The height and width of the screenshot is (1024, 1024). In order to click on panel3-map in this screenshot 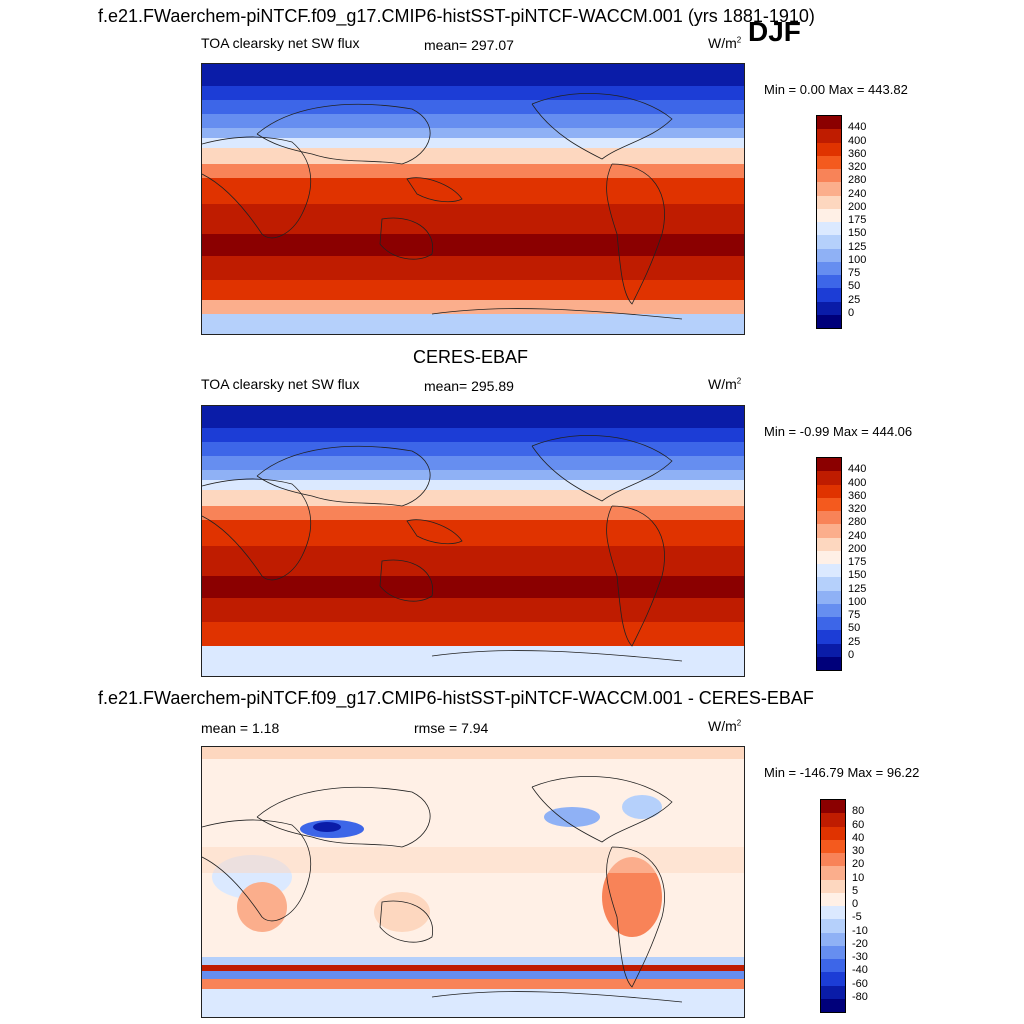, I will do `click(473, 882)`.